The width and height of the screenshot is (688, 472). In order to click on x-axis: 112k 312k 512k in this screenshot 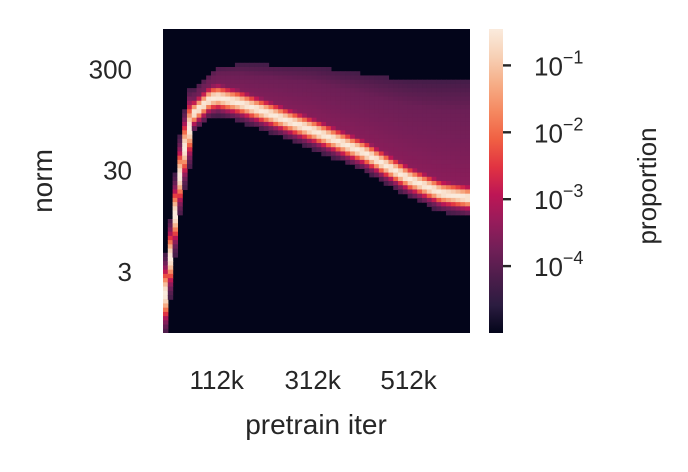, I will do `click(313, 380)`.